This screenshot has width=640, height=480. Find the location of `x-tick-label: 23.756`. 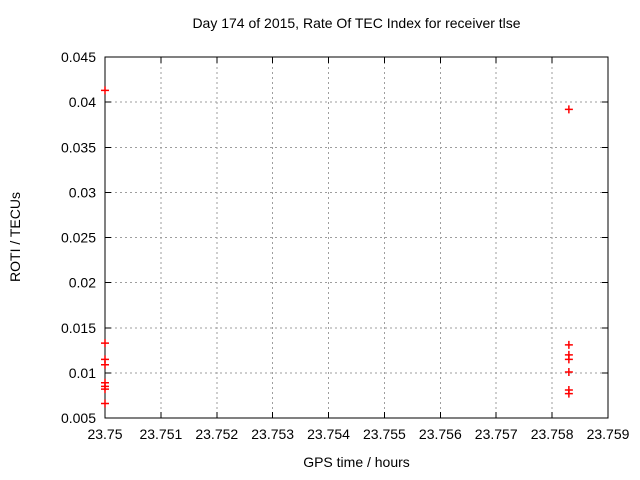

x-tick-label: 23.756 is located at coordinates (440, 434).